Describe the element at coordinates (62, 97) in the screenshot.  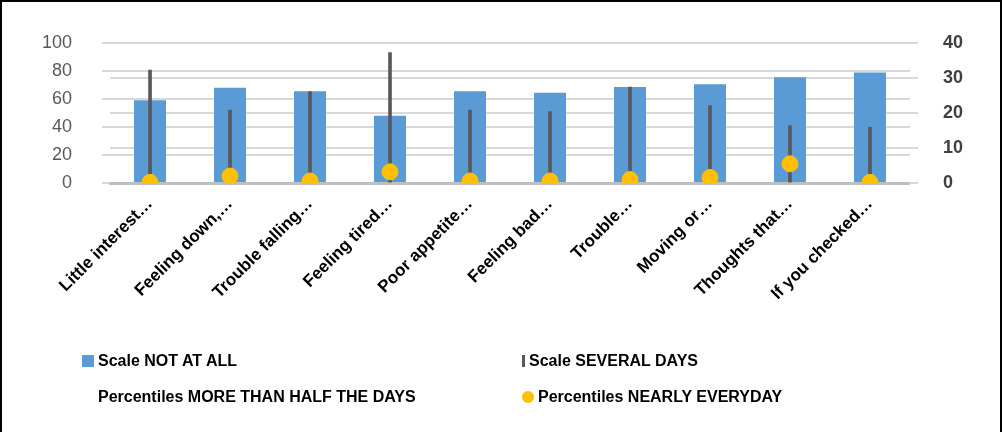
I see `y-tick-label: 60` at that location.